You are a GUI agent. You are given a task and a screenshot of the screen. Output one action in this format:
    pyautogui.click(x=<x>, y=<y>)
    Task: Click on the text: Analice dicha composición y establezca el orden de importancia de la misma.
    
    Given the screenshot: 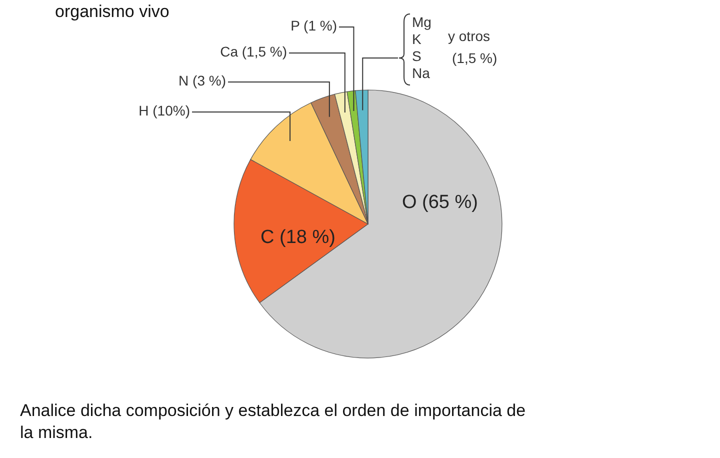 What is the action you would take?
    pyautogui.click(x=273, y=421)
    